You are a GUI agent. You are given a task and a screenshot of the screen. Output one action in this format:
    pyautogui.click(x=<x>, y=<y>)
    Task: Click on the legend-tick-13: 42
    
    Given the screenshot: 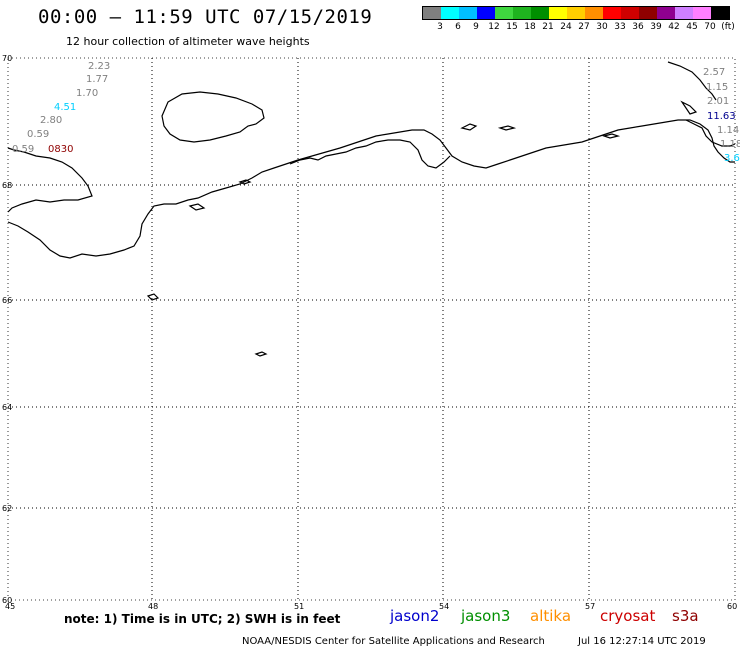 What is the action you would take?
    pyautogui.click(x=674, y=27)
    